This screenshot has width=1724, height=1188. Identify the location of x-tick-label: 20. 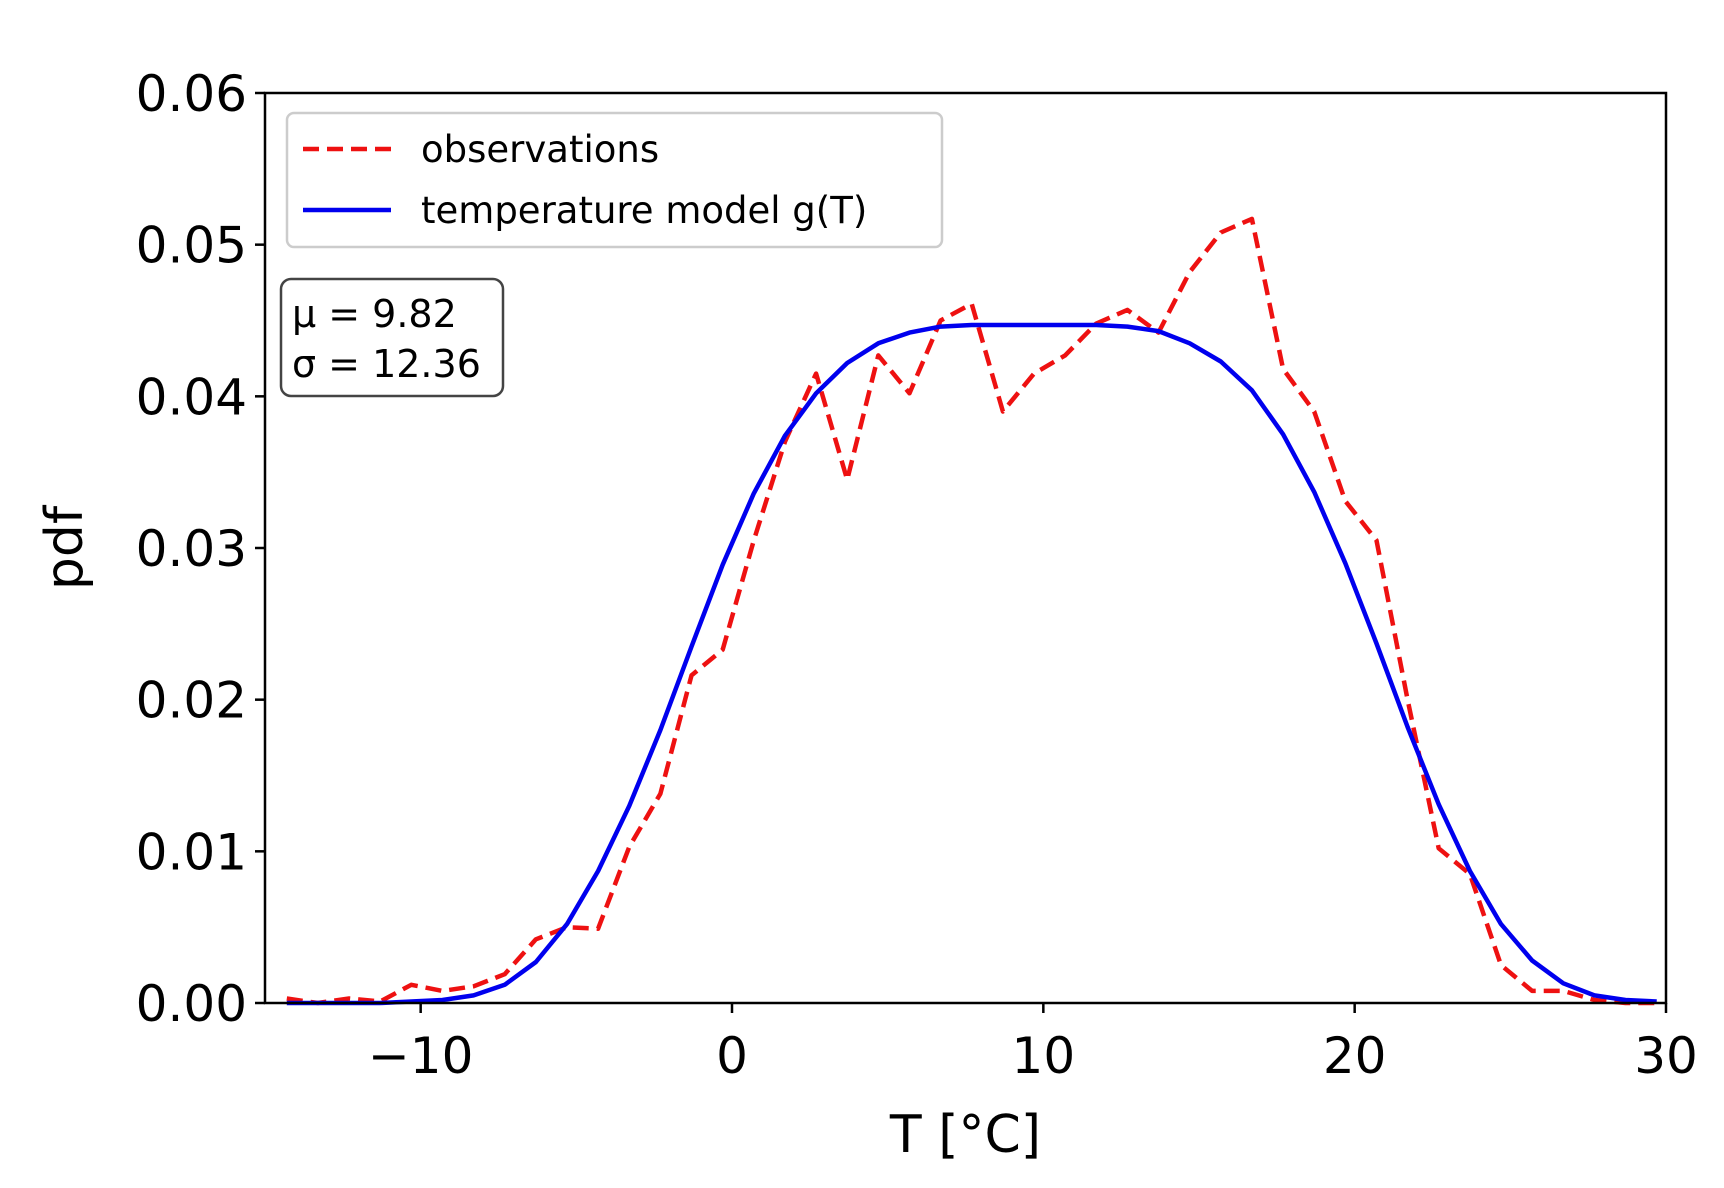
(1355, 1056).